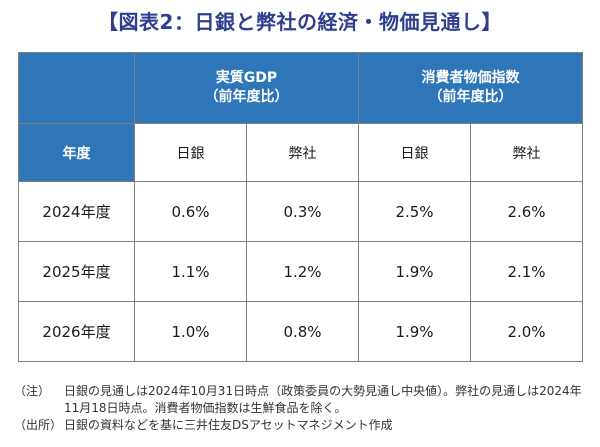 The height and width of the screenshot is (447, 600). I want to click on value-cell: 0.3%, so click(302, 211).